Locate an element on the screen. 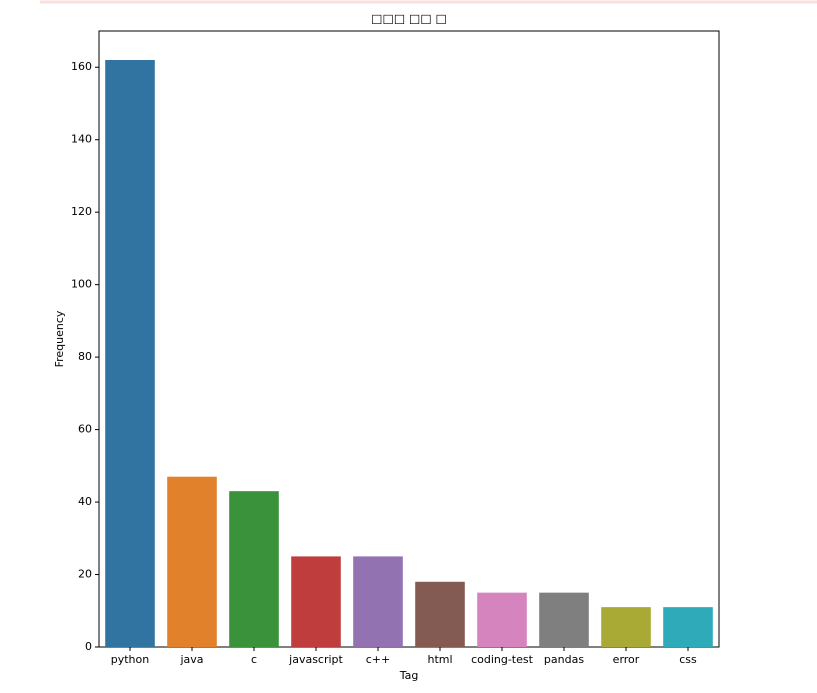 This screenshot has width=817, height=693. x-tick-label: c is located at coordinates (254, 659).